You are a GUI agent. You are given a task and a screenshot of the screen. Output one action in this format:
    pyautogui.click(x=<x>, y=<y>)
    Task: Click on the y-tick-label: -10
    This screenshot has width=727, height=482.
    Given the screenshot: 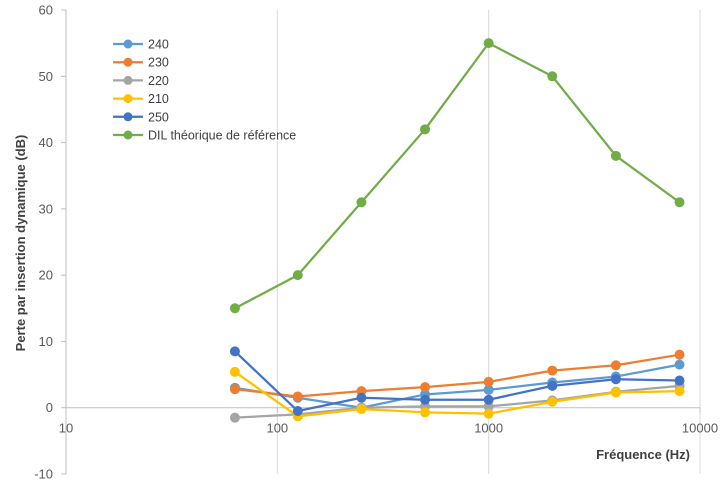 What is the action you would take?
    pyautogui.click(x=43, y=474)
    